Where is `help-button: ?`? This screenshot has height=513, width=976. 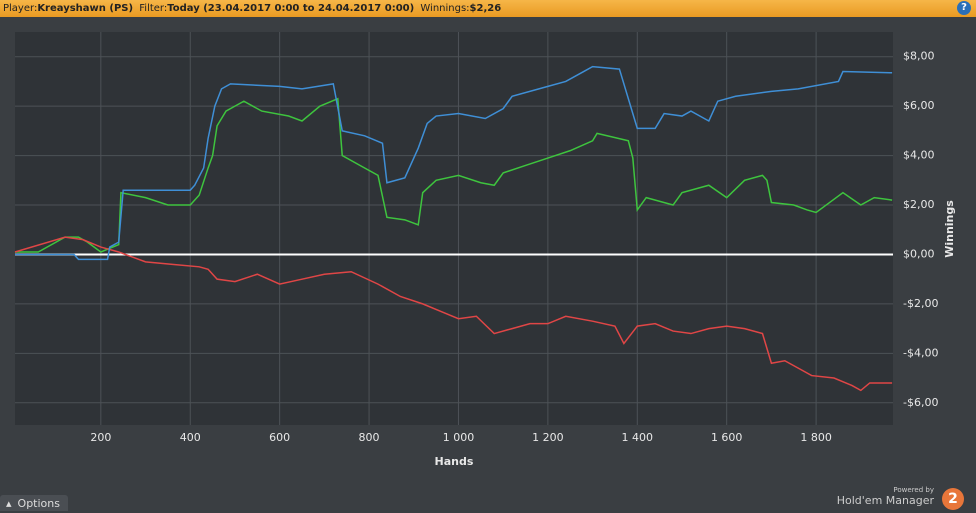
help-button: ? is located at coordinates (964, 8).